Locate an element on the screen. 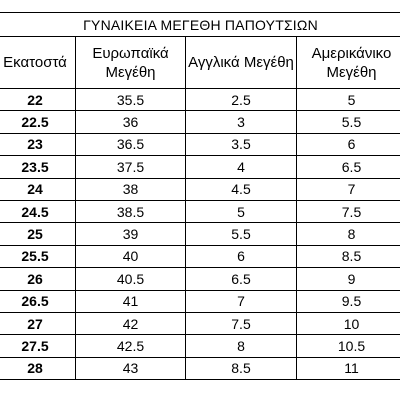 This screenshot has width=400, height=400. table-cell: 27.5 is located at coordinates (38, 346).